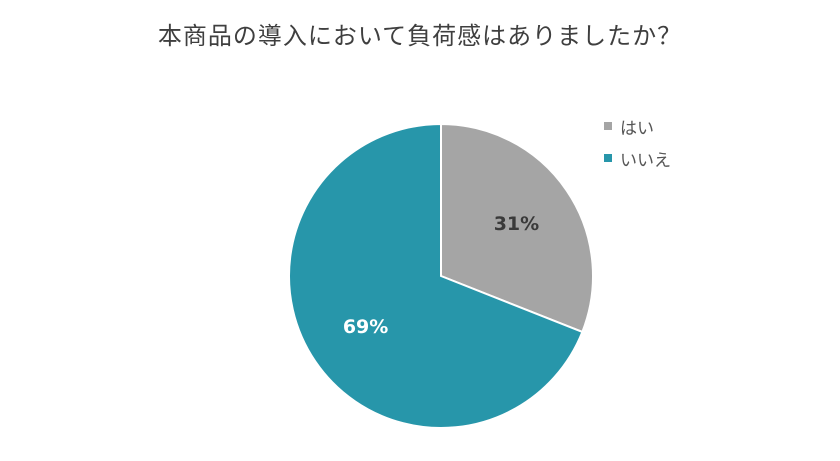 Image resolution: width=840 pixels, height=461 pixels. I want to click on legend: はい いいえ, so click(637, 142).